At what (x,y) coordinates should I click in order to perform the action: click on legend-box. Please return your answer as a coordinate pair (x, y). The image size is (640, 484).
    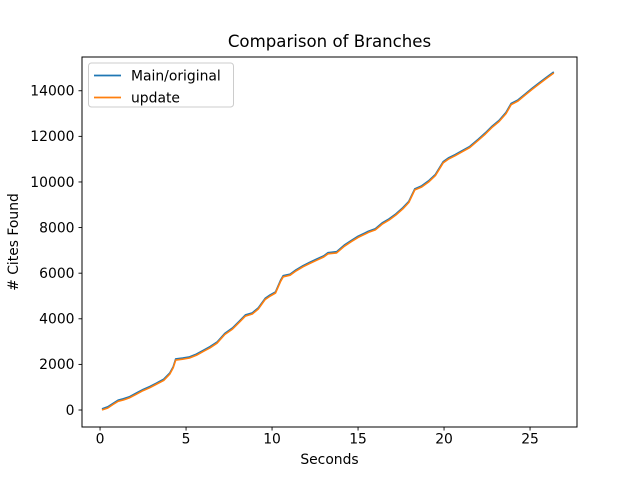
    Looking at the image, I should click on (161, 85).